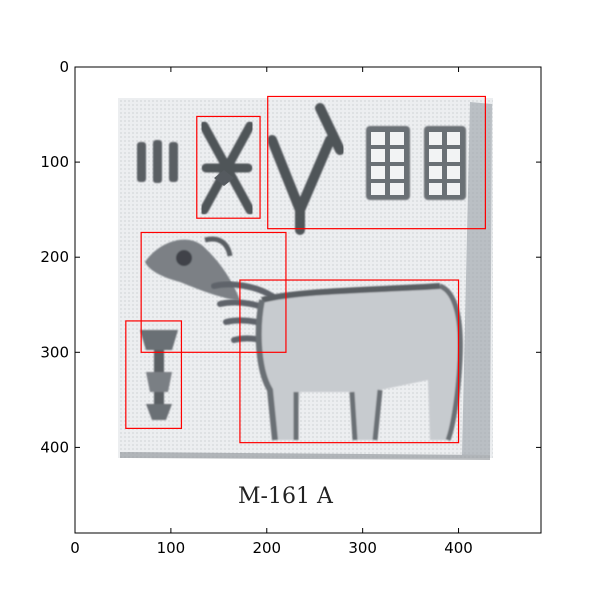 This screenshot has height=600, width=600. I want to click on y-tick-label: 0, so click(64, 67).